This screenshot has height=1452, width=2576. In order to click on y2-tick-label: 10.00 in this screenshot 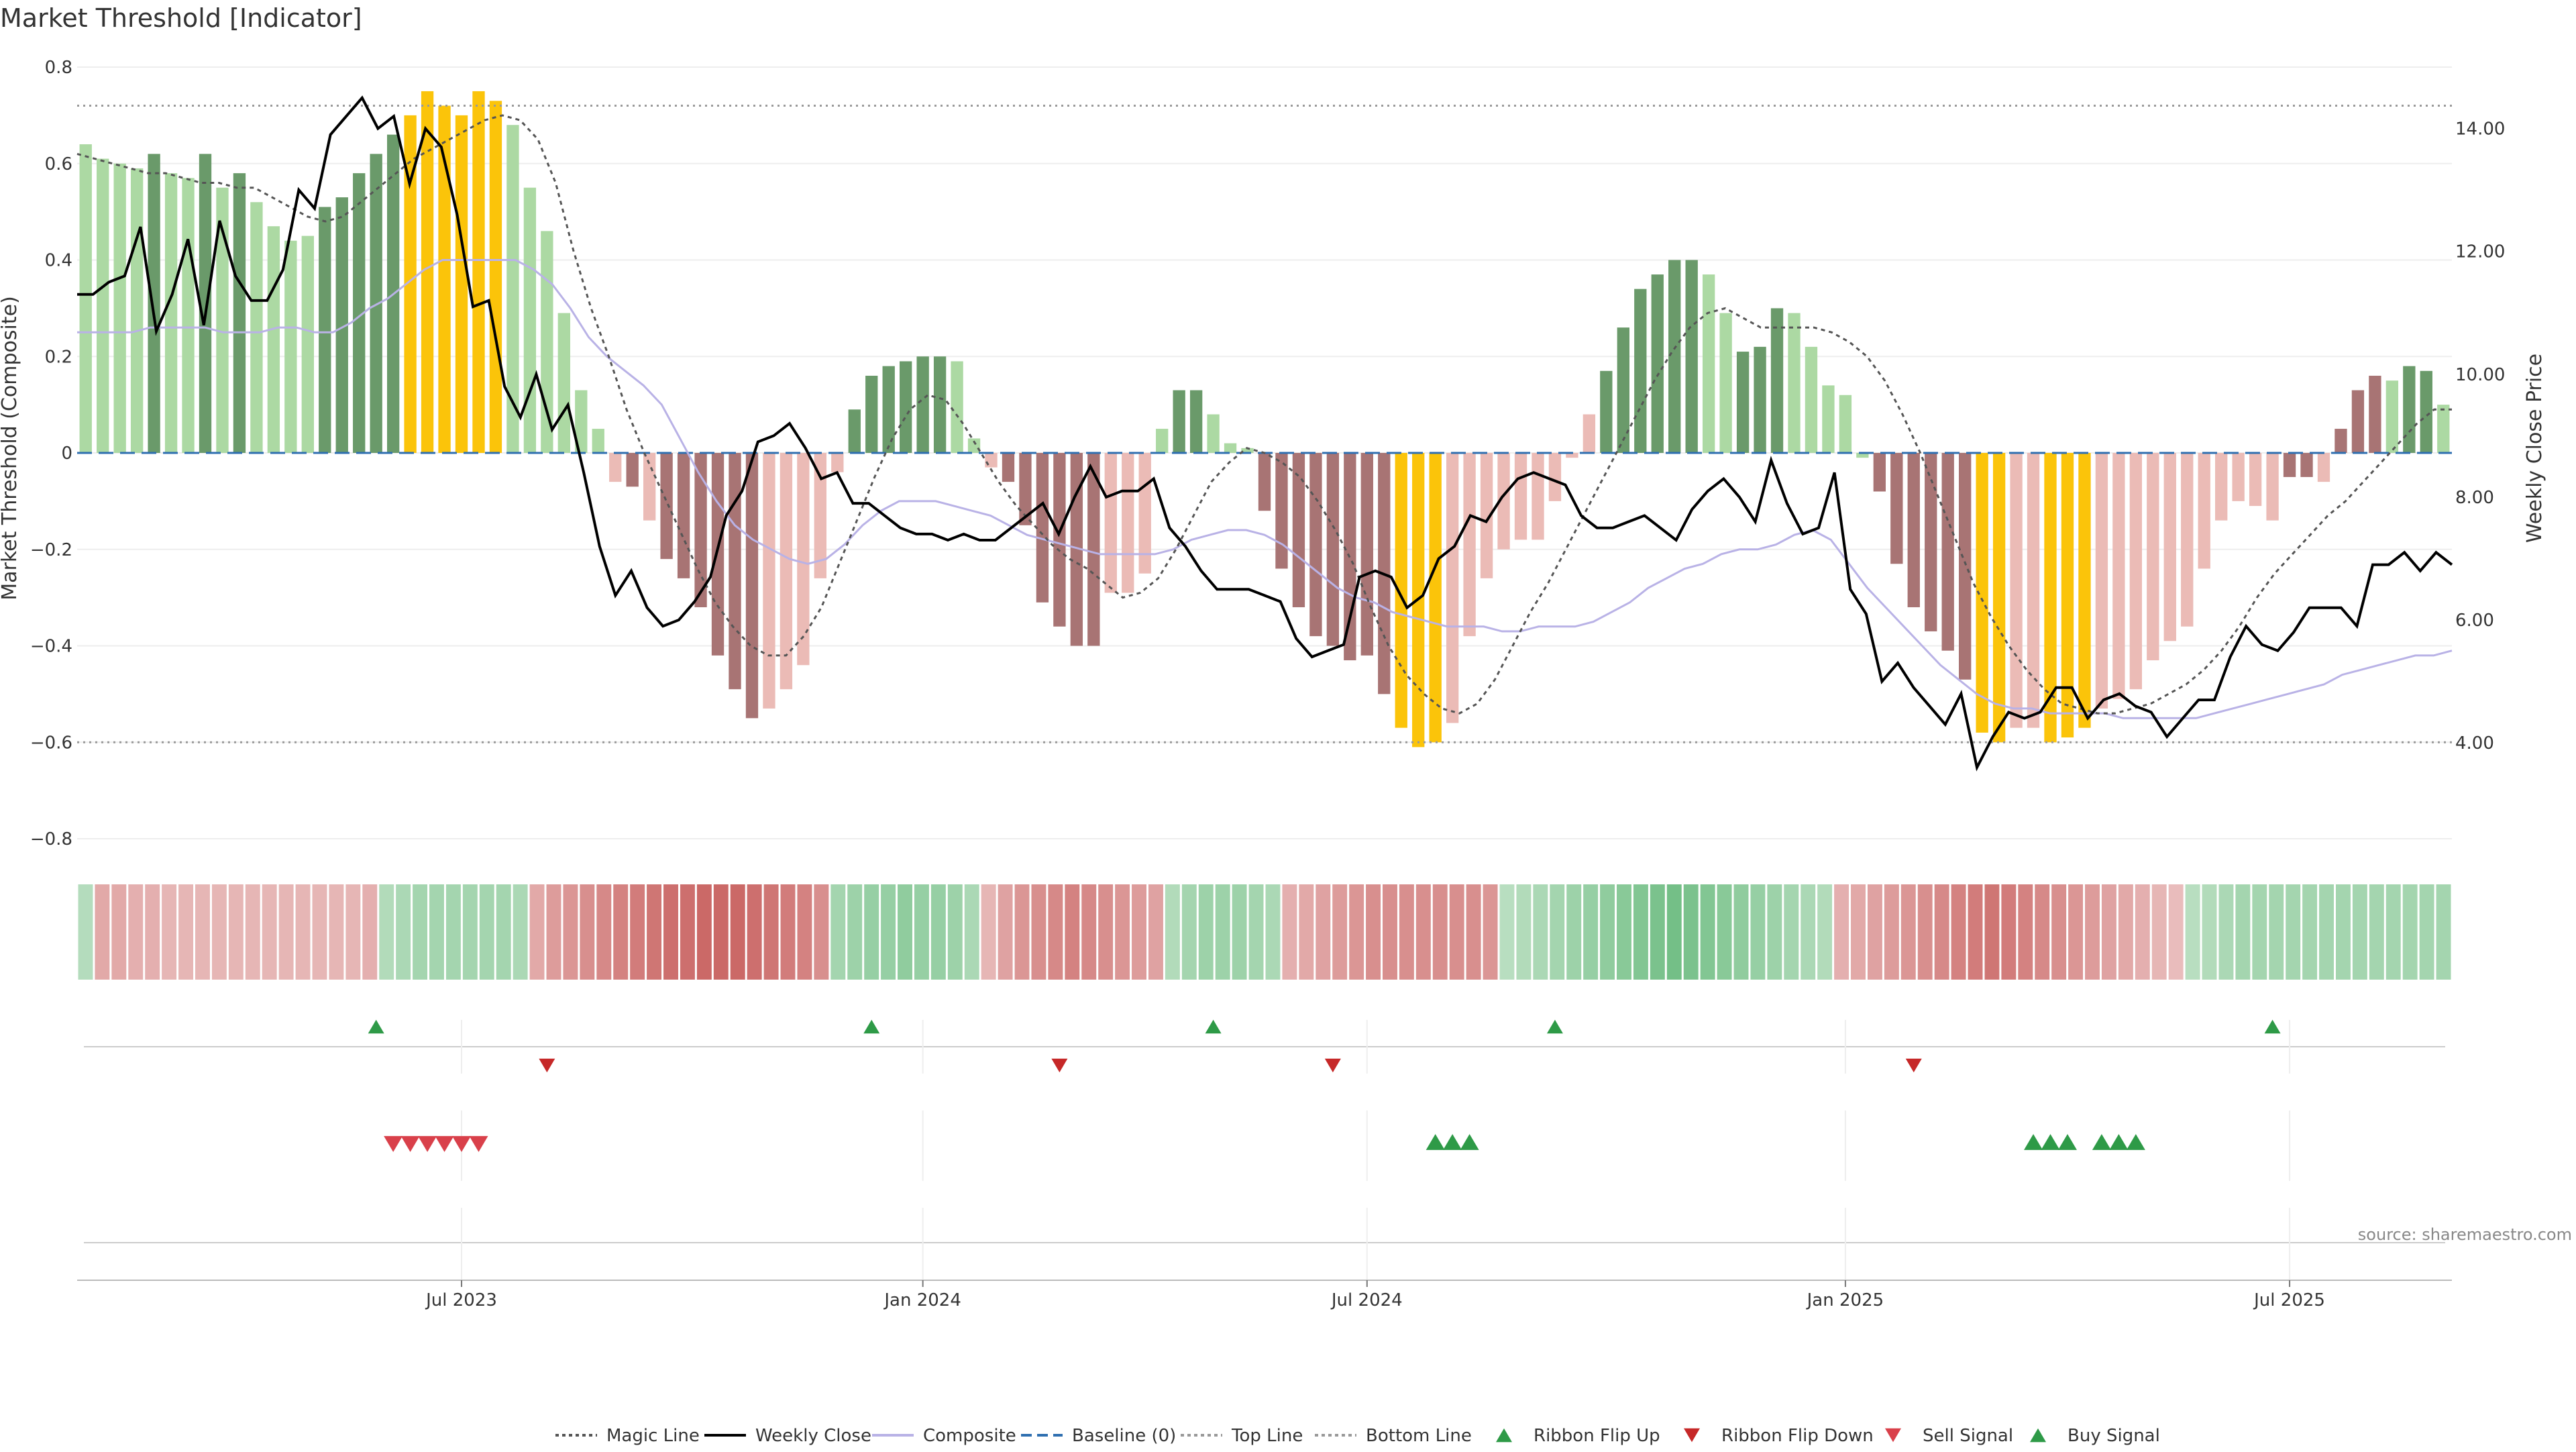, I will do `click(2480, 375)`.